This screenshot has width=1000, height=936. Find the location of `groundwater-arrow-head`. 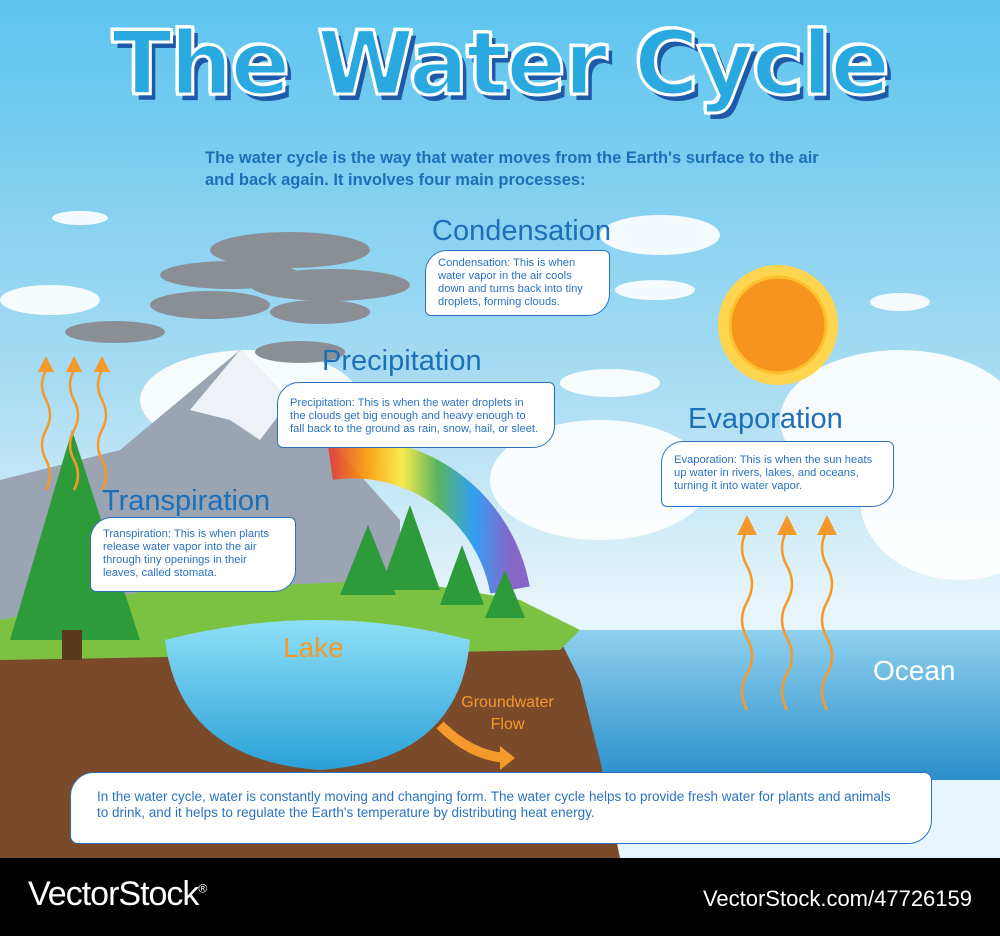

groundwater-arrow-head is located at coordinates (507, 758).